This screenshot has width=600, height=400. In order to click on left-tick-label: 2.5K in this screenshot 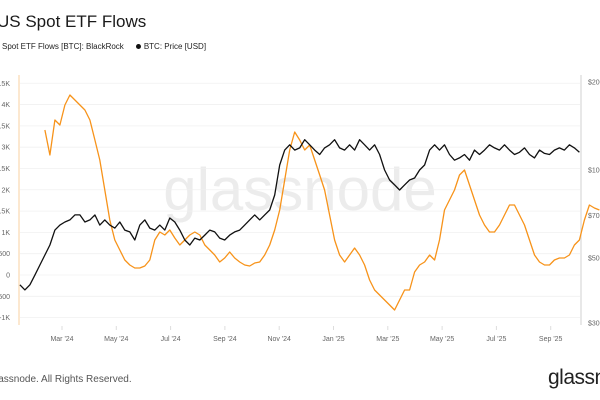, I will do `click(5, 169)`.